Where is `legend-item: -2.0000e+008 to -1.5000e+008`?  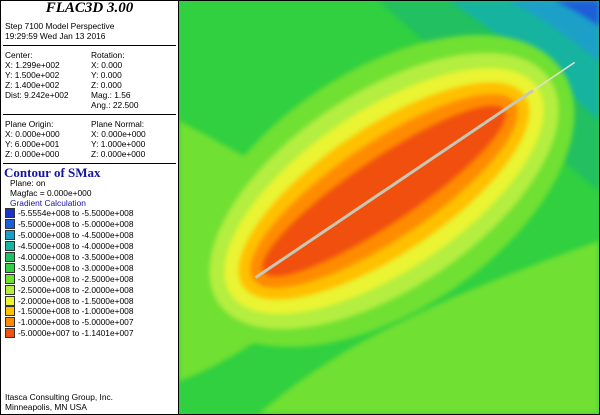
legend-item: -2.0000e+008 to -1.5000e+008 is located at coordinates (89, 300).